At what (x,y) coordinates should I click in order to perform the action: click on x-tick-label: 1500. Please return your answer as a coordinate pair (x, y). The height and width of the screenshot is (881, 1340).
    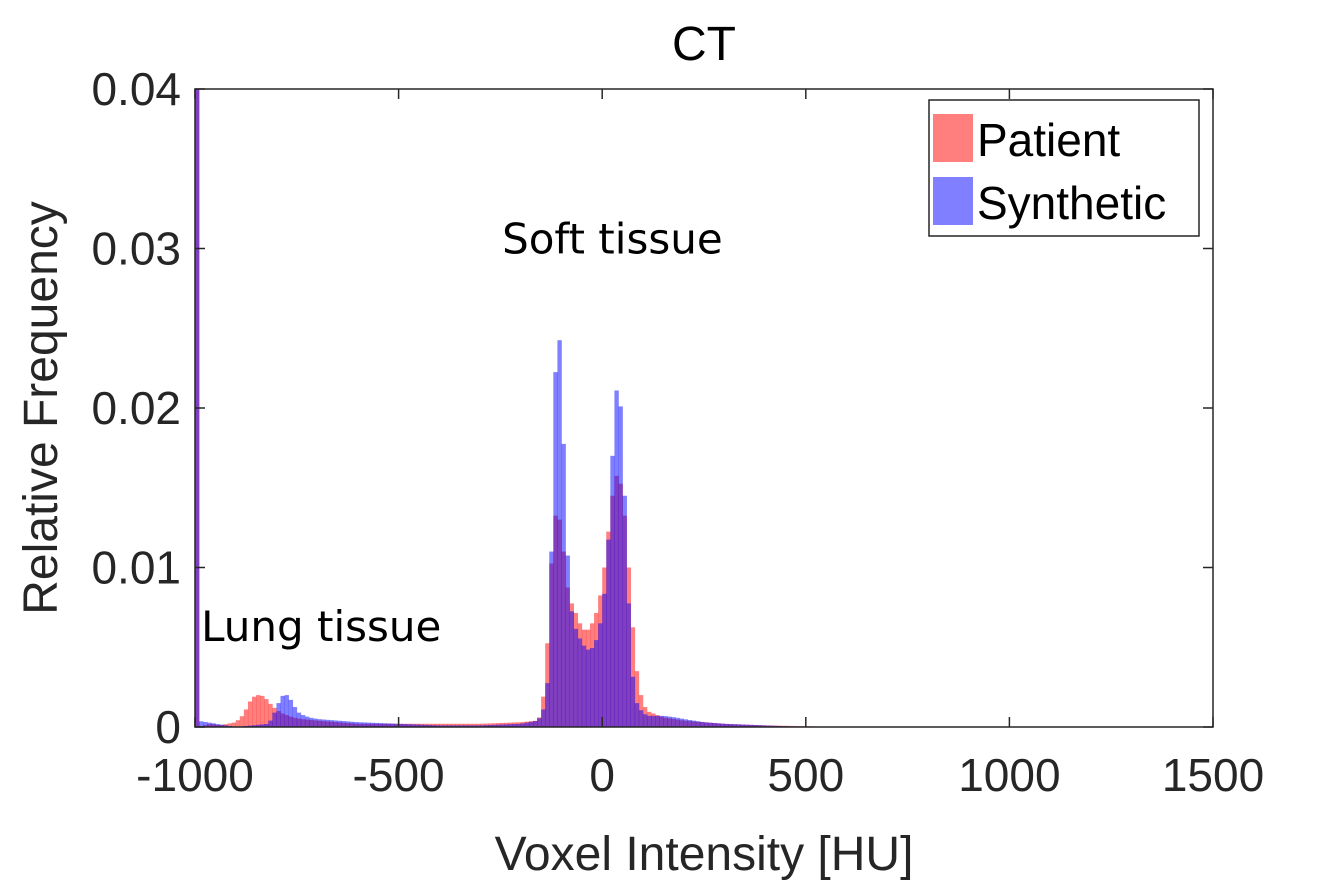
    Looking at the image, I should click on (1213, 775).